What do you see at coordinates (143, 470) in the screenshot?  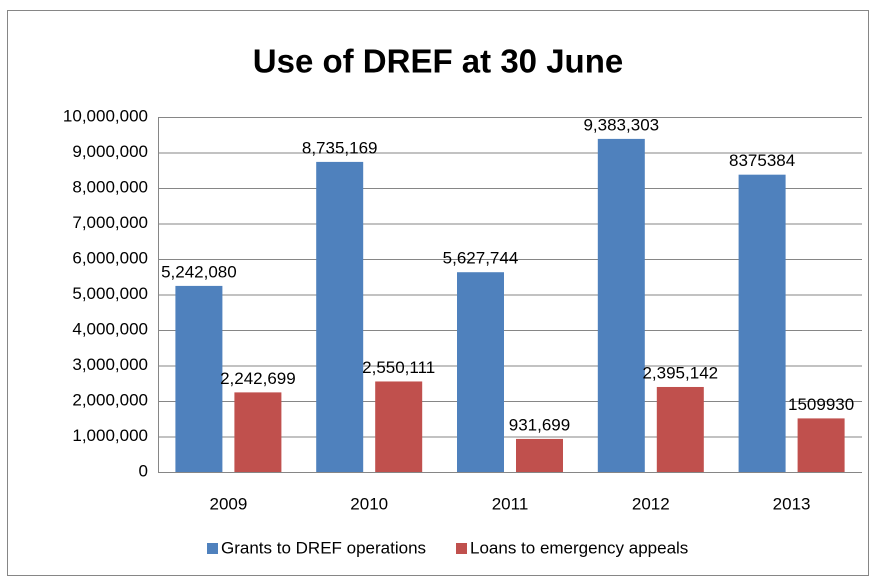 I see `y-tick-label: 0` at bounding box center [143, 470].